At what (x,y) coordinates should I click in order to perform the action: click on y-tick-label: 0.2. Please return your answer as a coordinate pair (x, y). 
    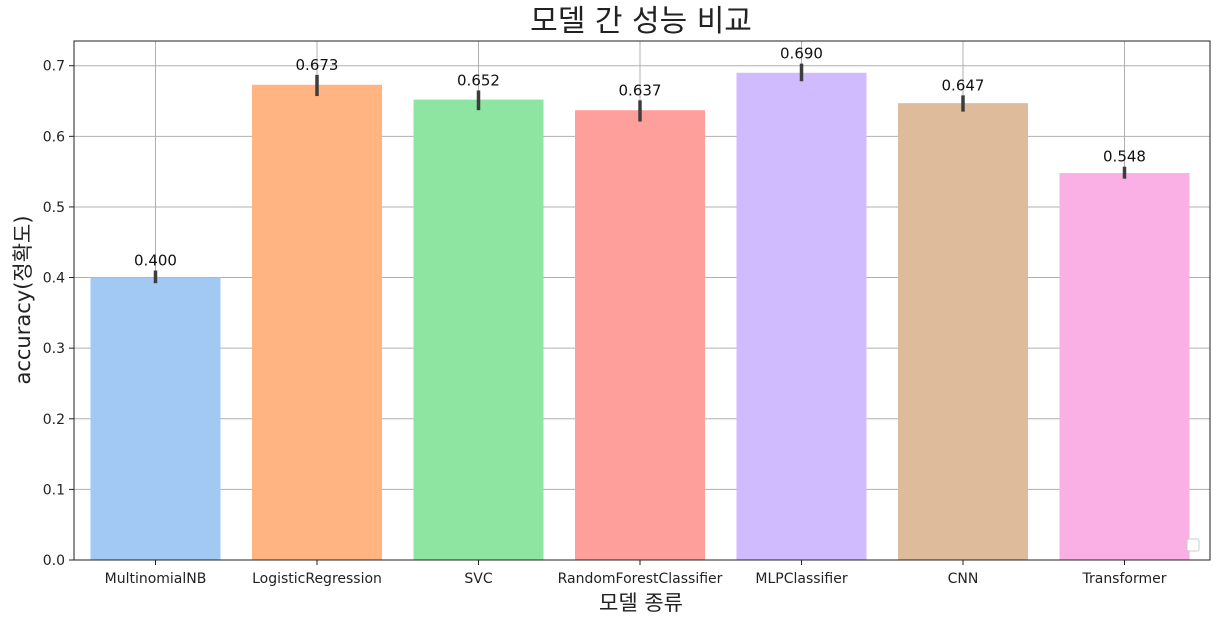
    Looking at the image, I should click on (54, 420).